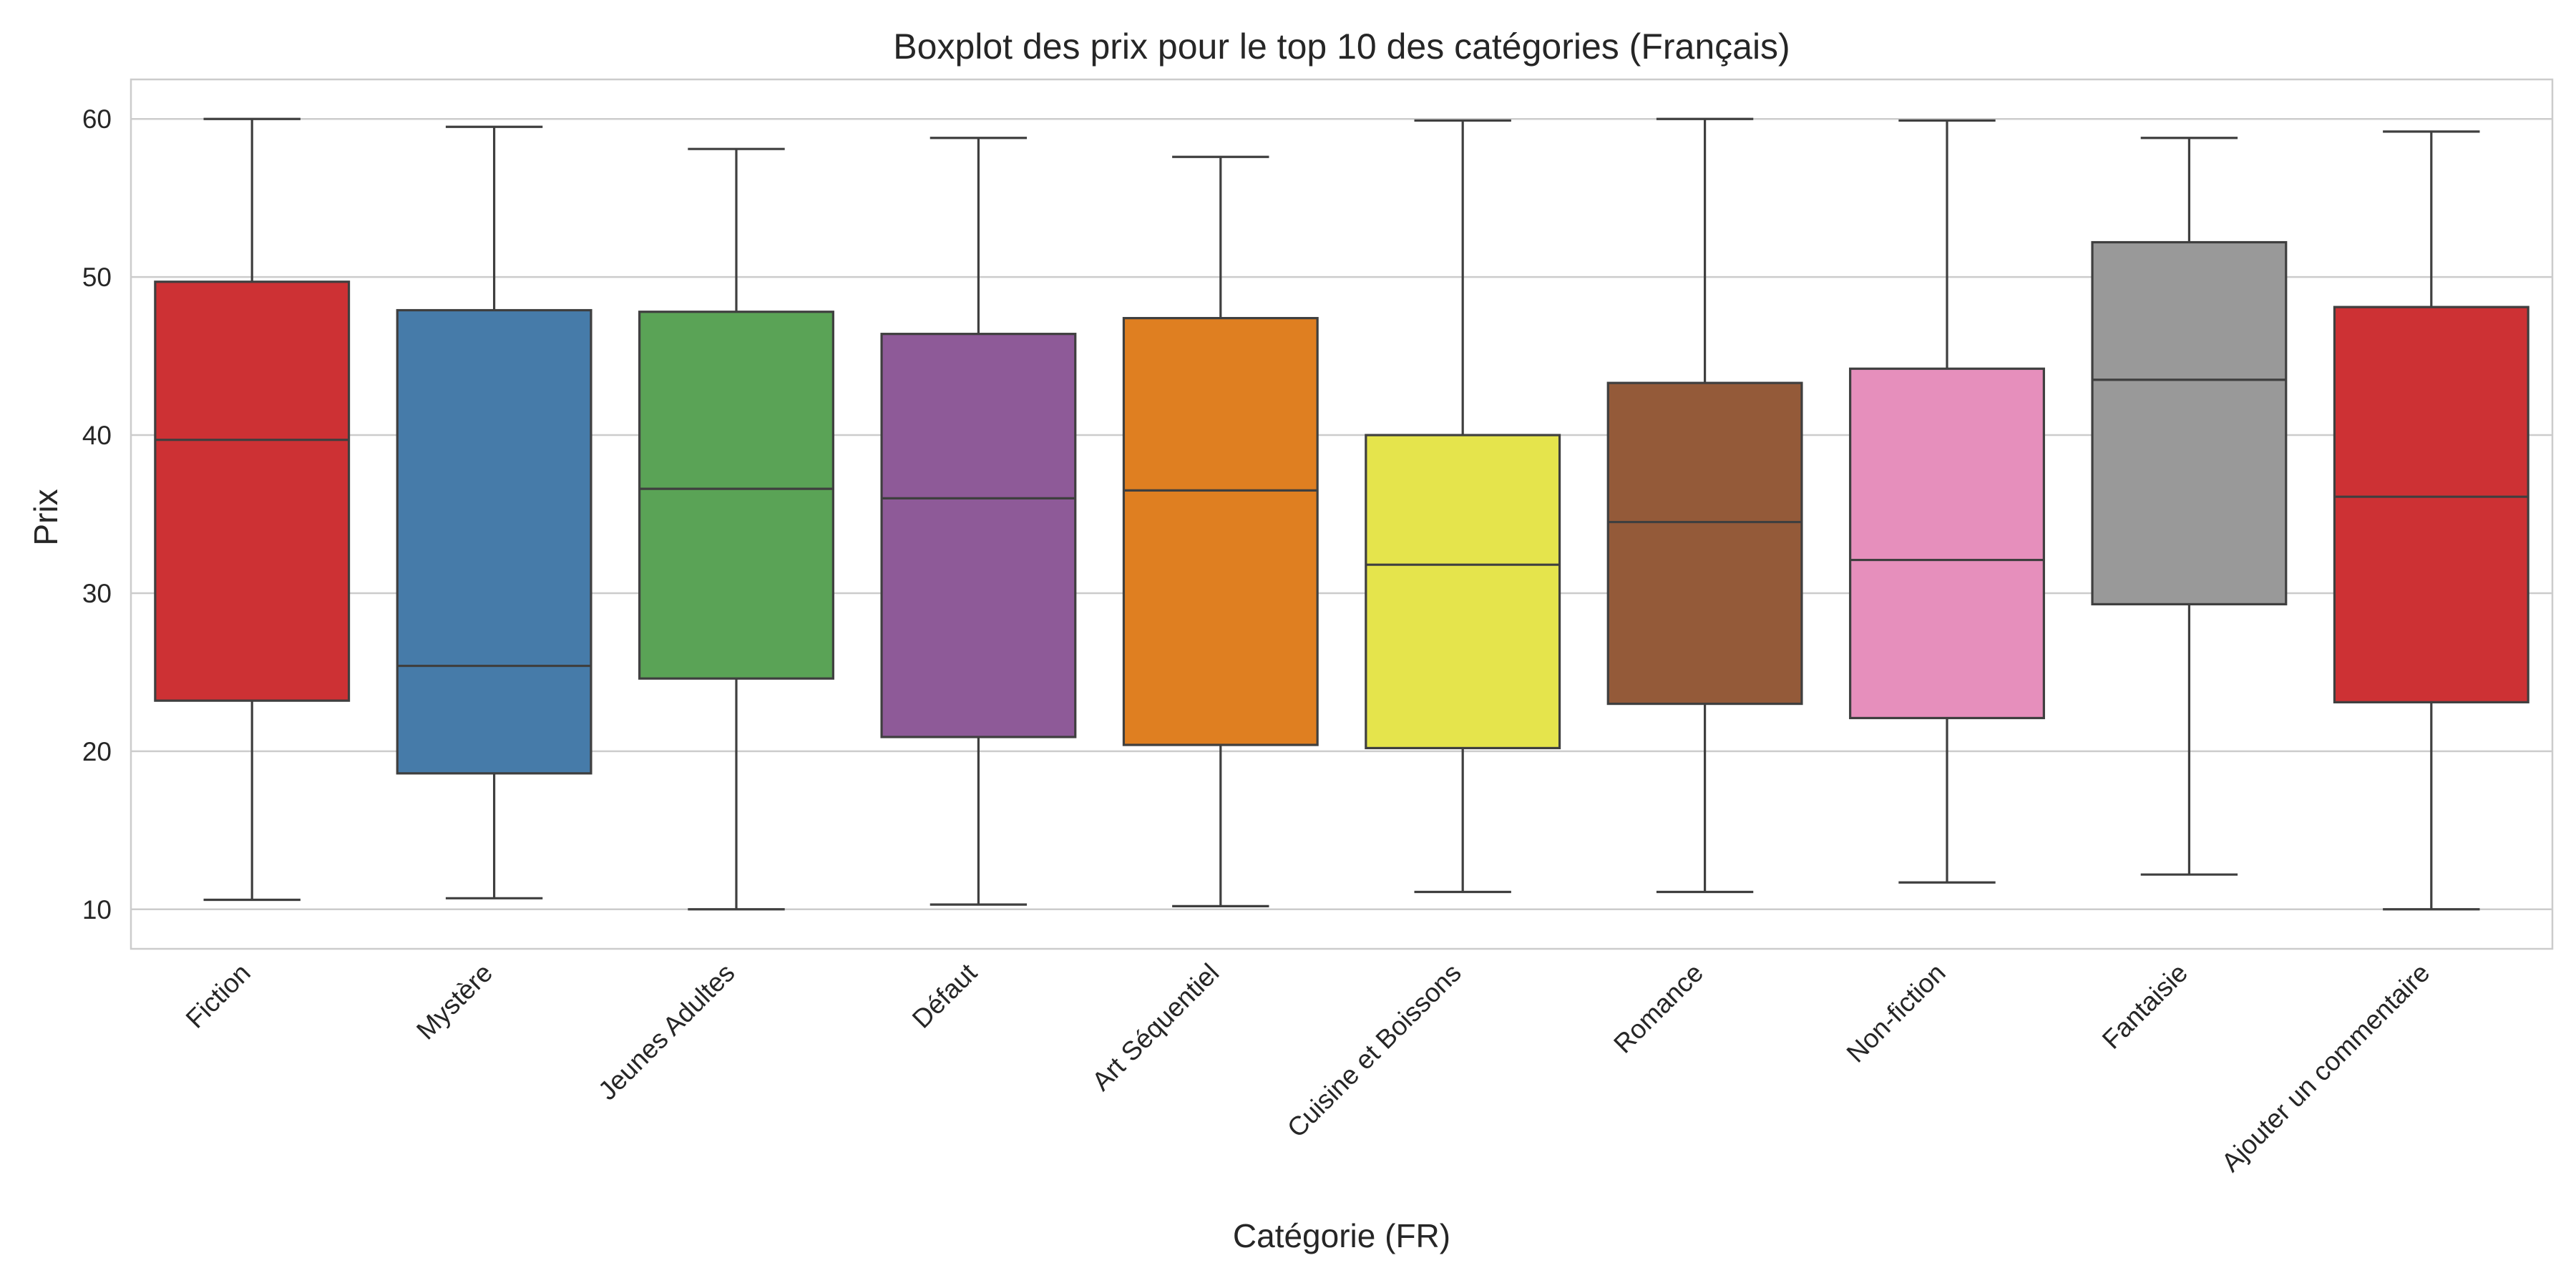 The height and width of the screenshot is (1288, 2576). I want to click on y-tick-labels: 10 20 30 40 50 60, so click(97, 514).